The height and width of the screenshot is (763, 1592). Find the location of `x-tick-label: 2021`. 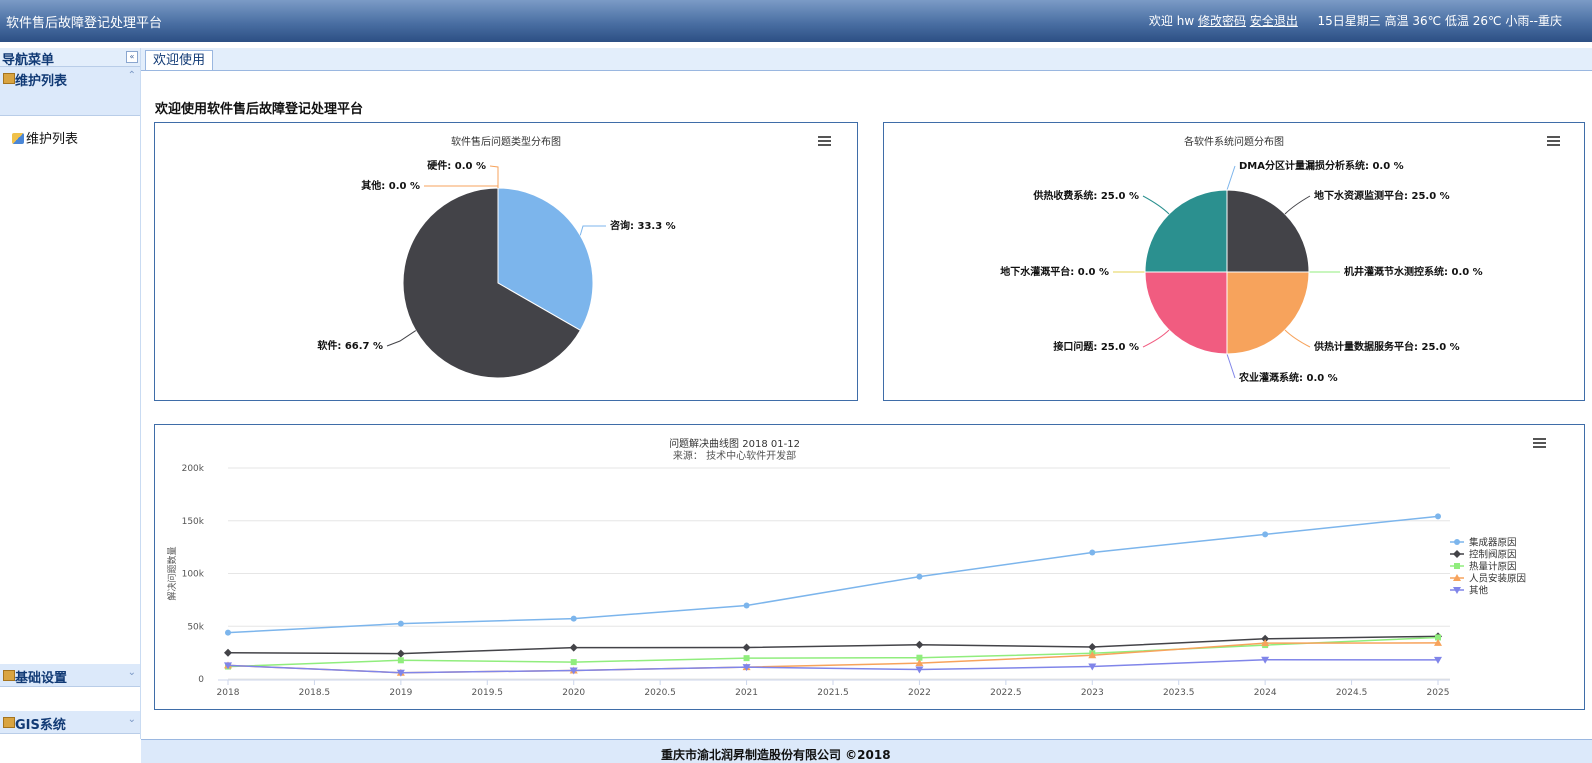

x-tick-label: 2021 is located at coordinates (746, 693).